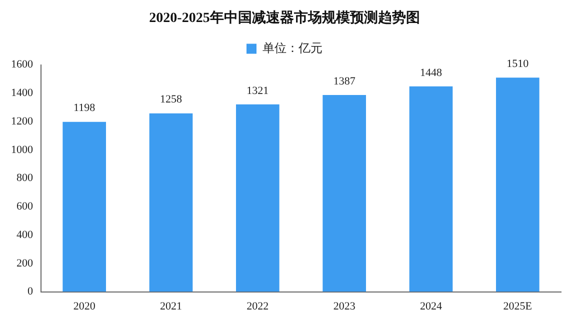 Image resolution: width=573 pixels, height=320 pixels. Describe the element at coordinates (84, 306) in the screenshot. I see `x-tick-label: 2020` at that location.